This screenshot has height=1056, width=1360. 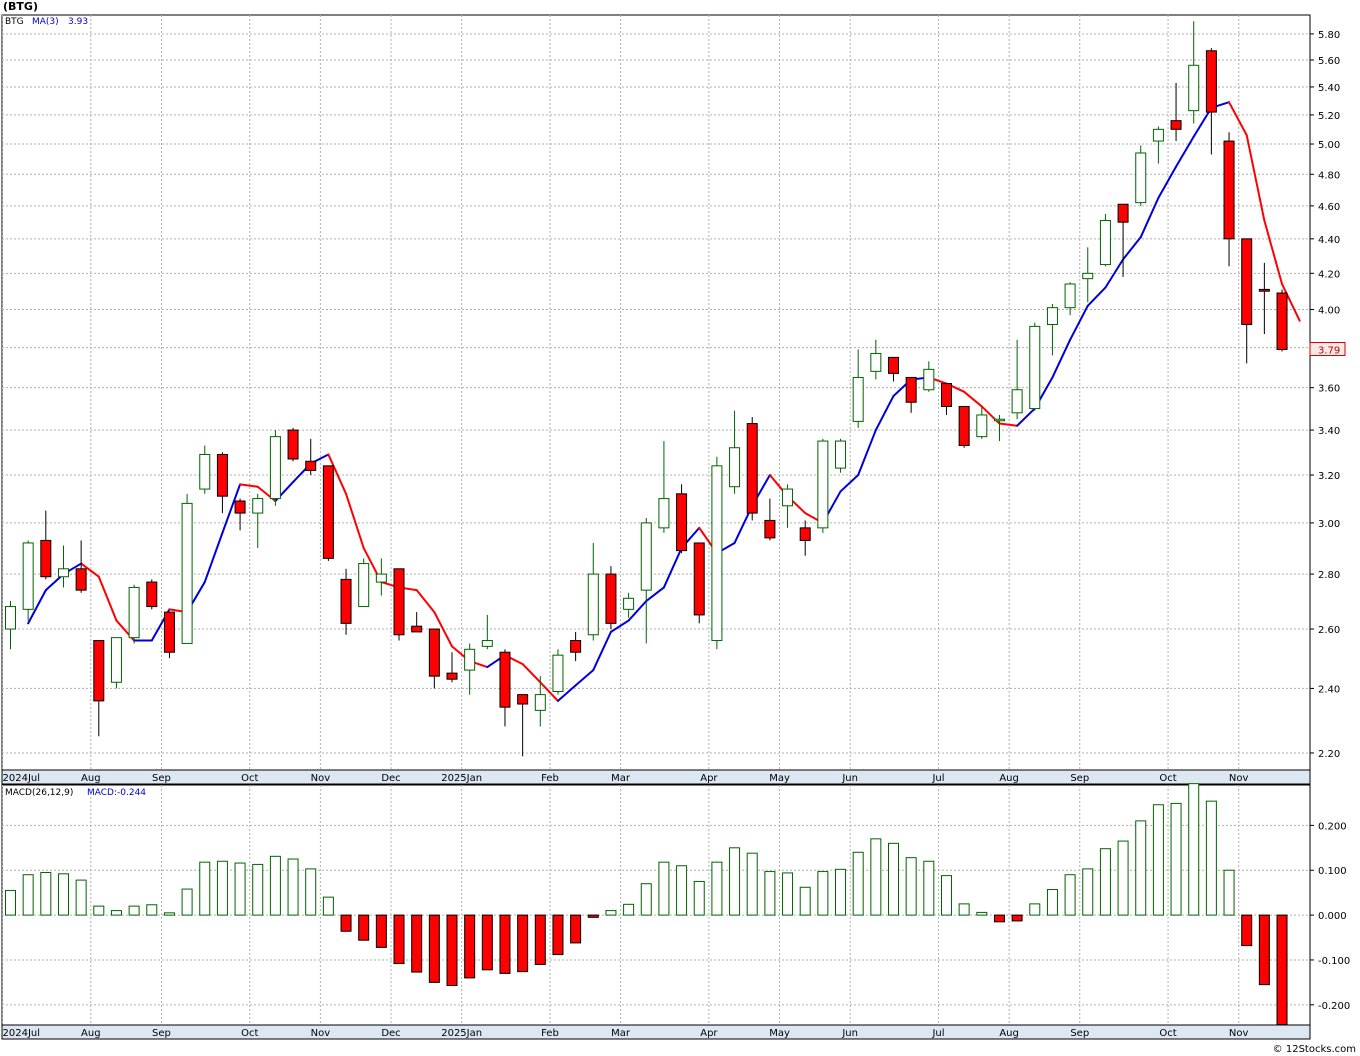 I want to click on price-x-tick-label: 2025Jan, so click(x=461, y=778).